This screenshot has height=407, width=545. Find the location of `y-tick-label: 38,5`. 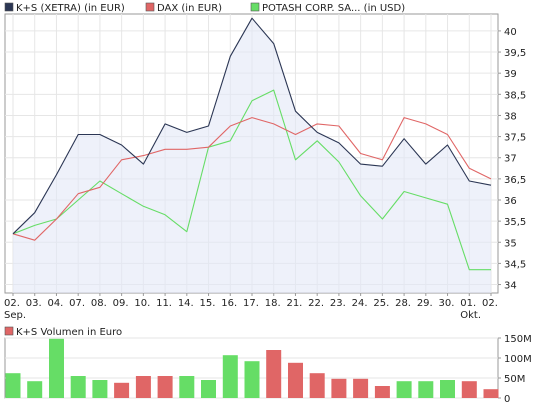

y-tick-label: 38,5 is located at coordinates (515, 95).